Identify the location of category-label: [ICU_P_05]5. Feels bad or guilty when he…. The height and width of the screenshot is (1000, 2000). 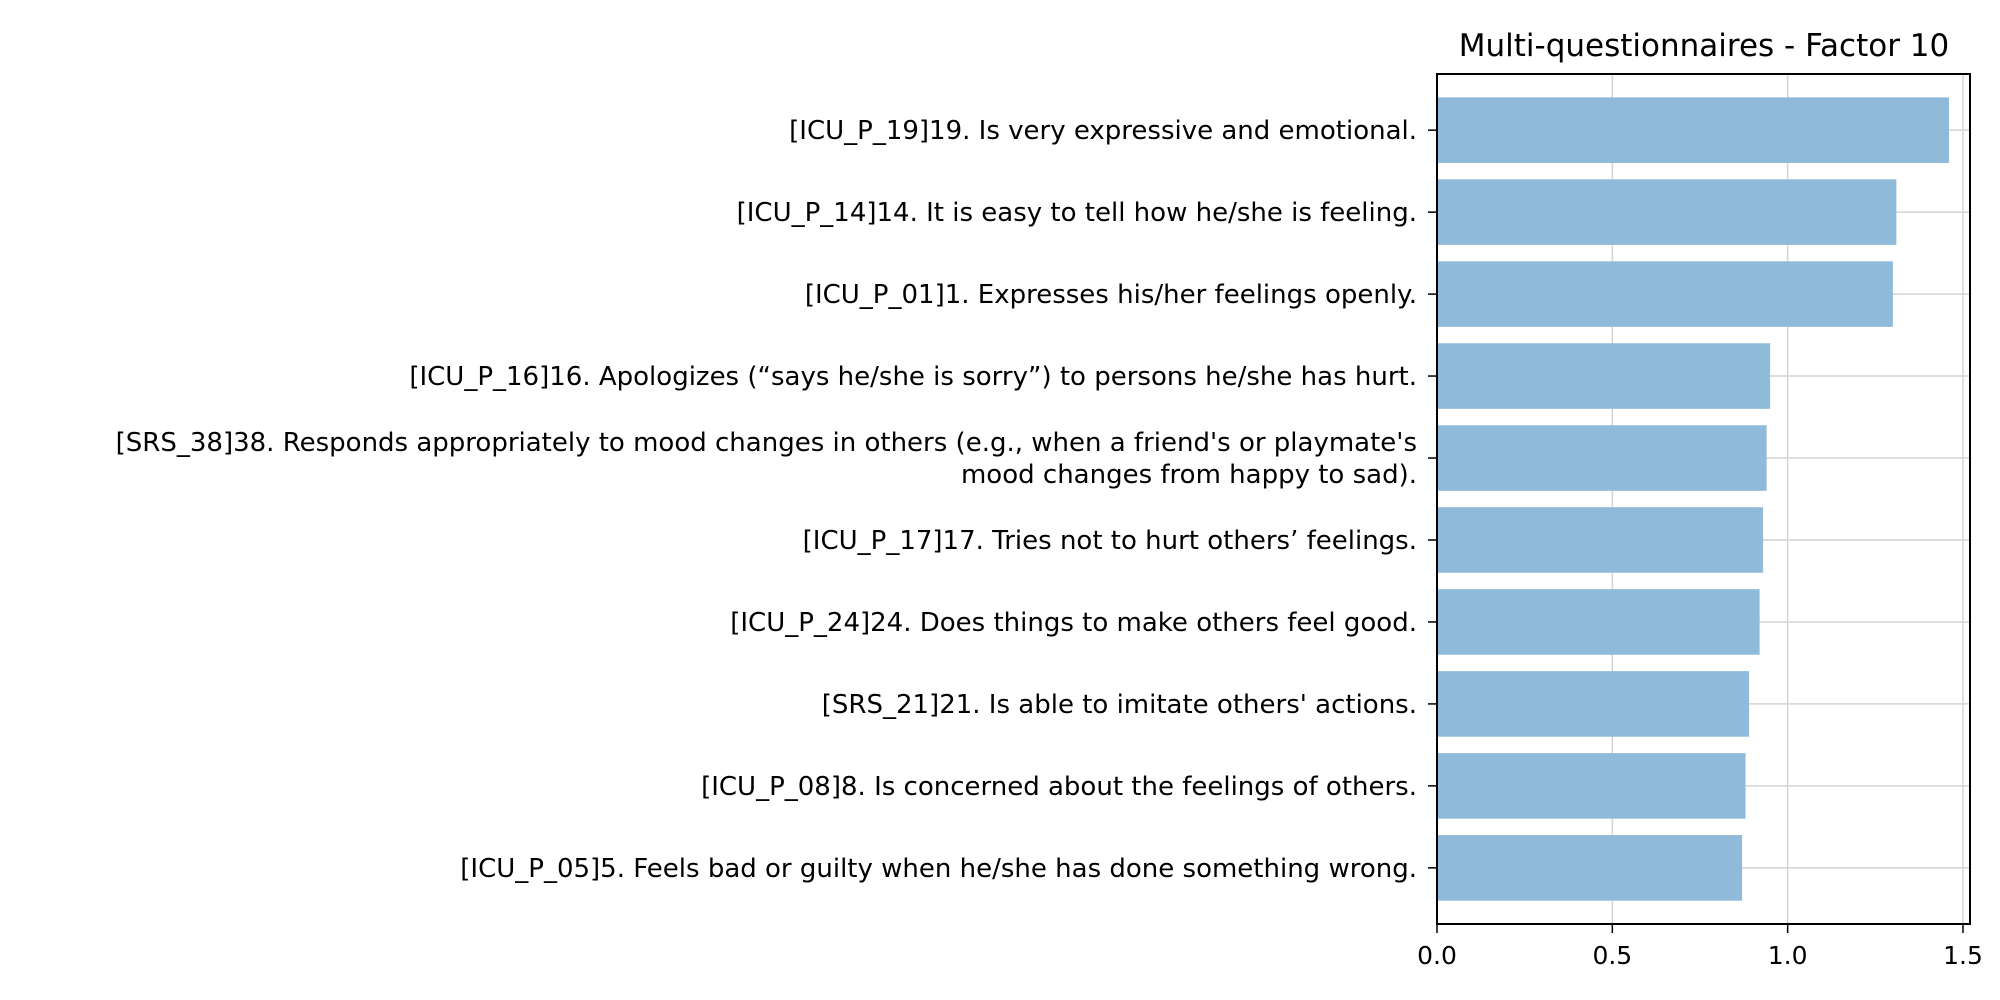
(938, 869).